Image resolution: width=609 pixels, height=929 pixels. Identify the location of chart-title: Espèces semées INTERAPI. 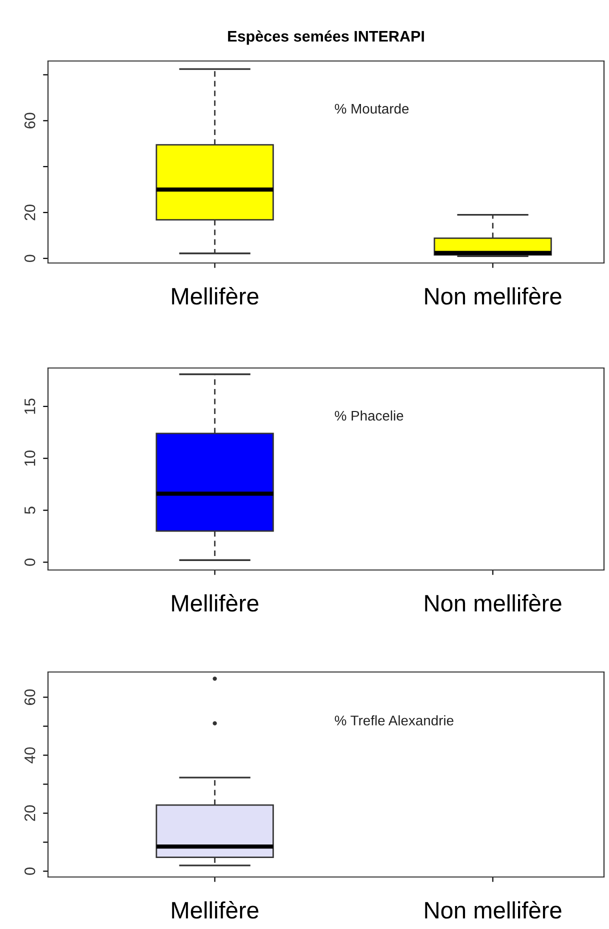
(326, 37).